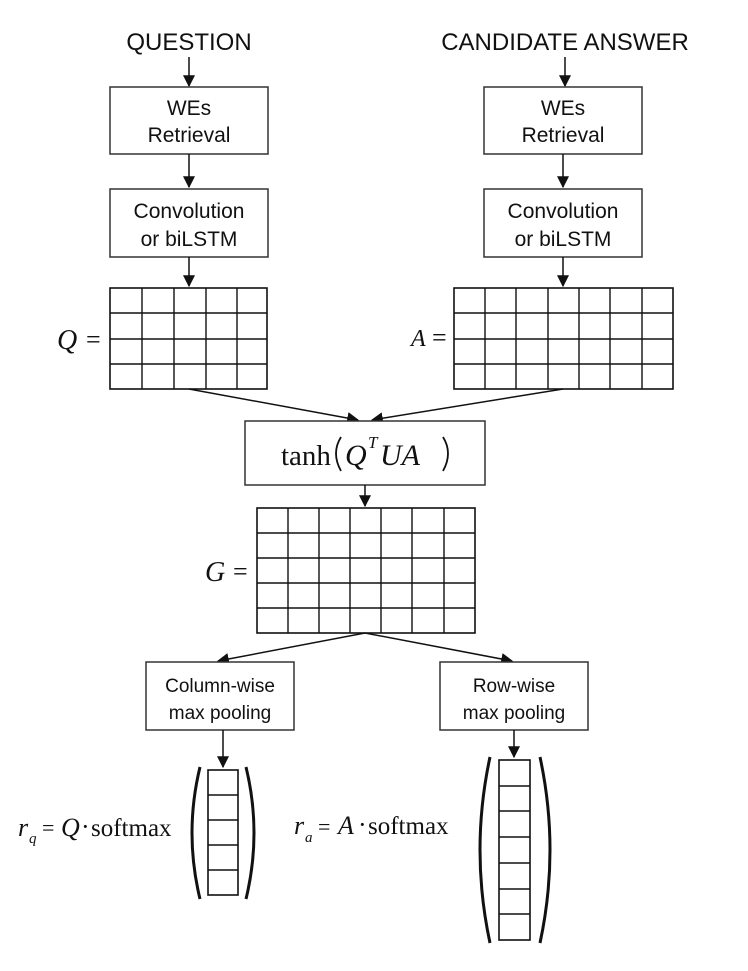 The image size is (748, 971). Describe the element at coordinates (291, 648) in the screenshot. I see `arrow-g-to-colpool` at that location.